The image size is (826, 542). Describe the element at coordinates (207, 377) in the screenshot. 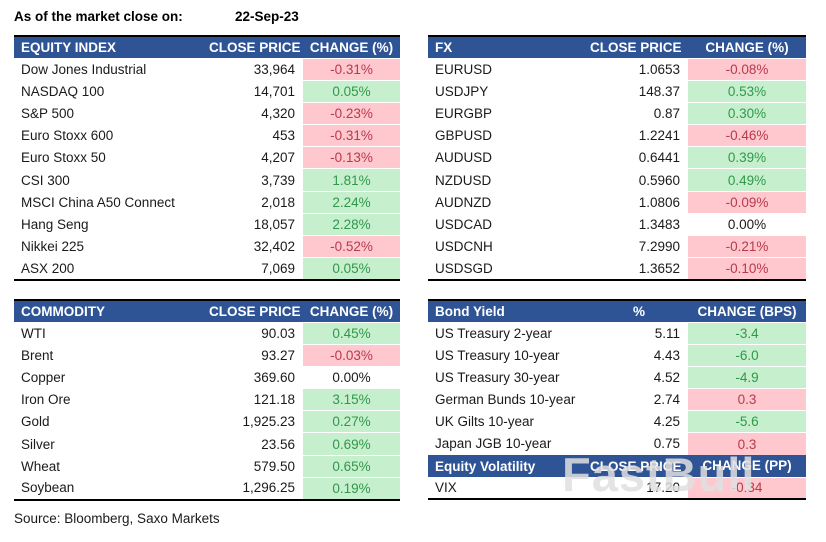

I see `table-row: Copper 369.60 0.00%` at that location.